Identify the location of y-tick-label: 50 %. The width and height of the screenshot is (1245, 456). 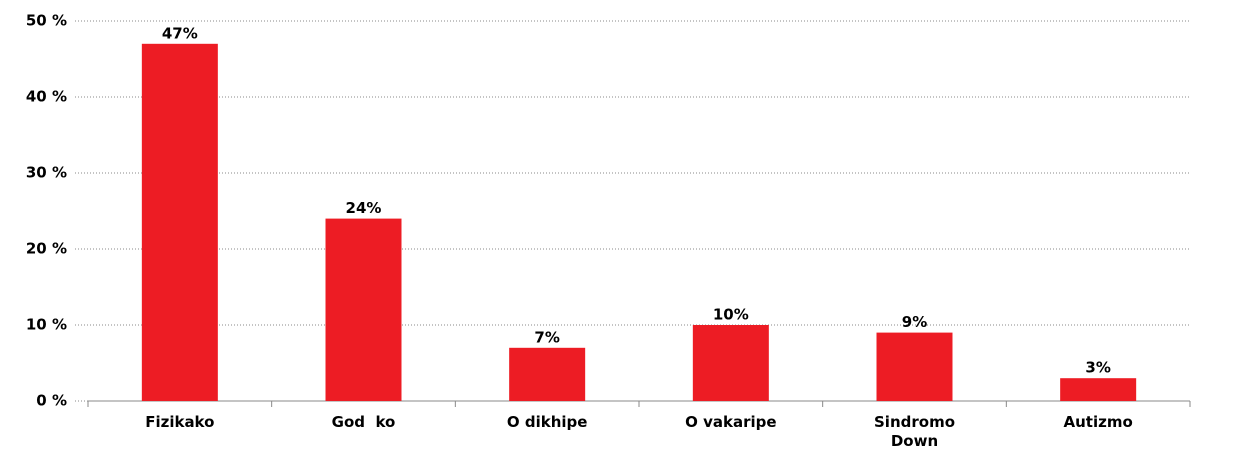
(46, 21).